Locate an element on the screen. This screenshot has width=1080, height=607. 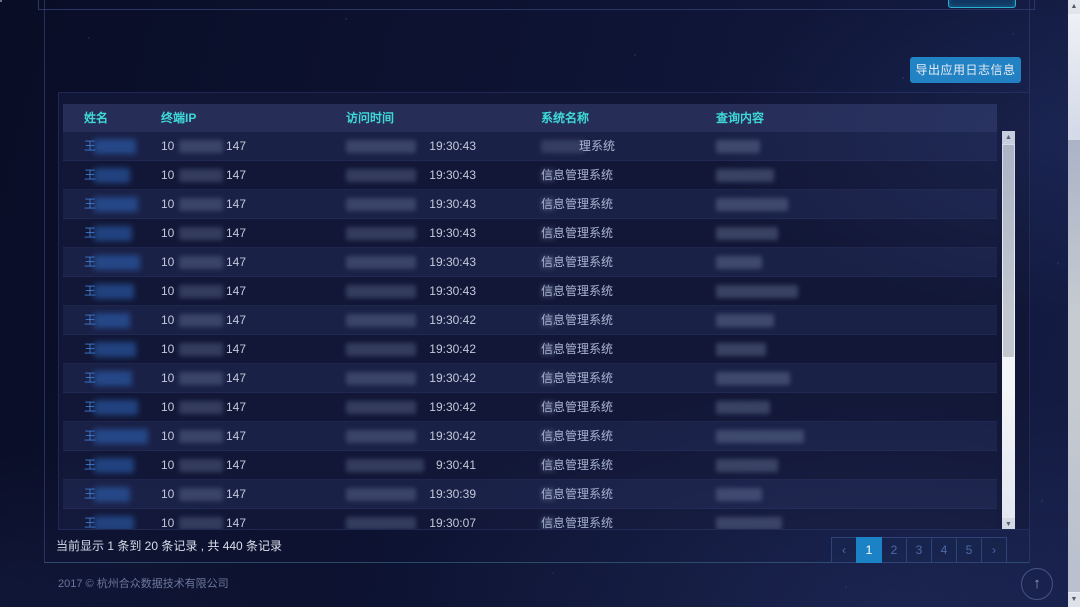
page-scrollbar-thumb is located at coordinates (1074, 366).